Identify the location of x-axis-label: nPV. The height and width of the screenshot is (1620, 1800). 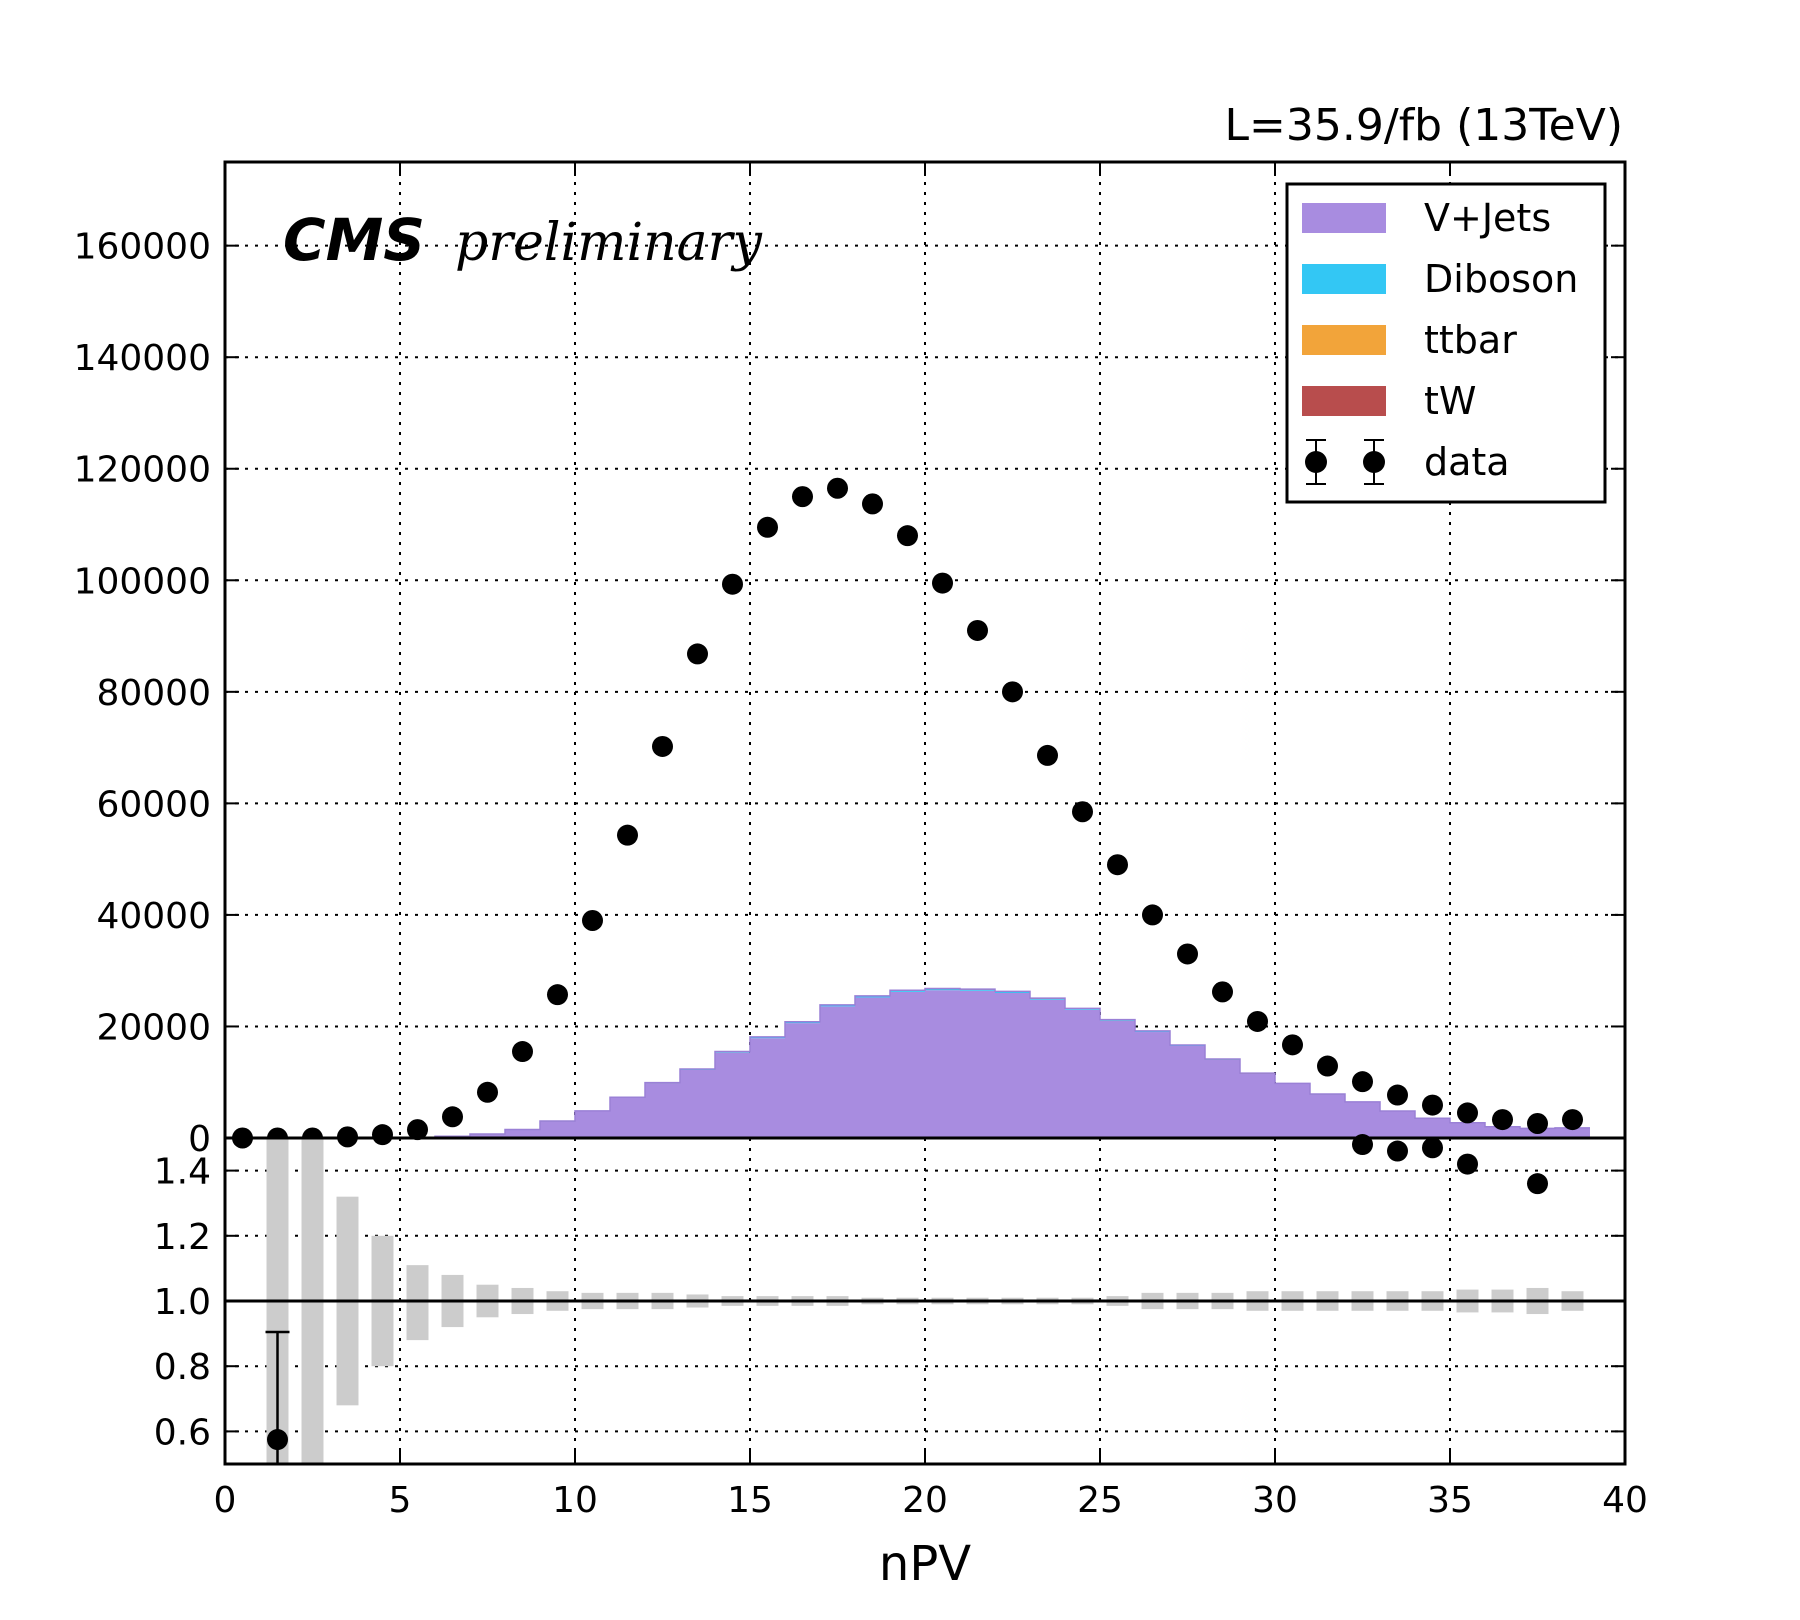
(925, 1564).